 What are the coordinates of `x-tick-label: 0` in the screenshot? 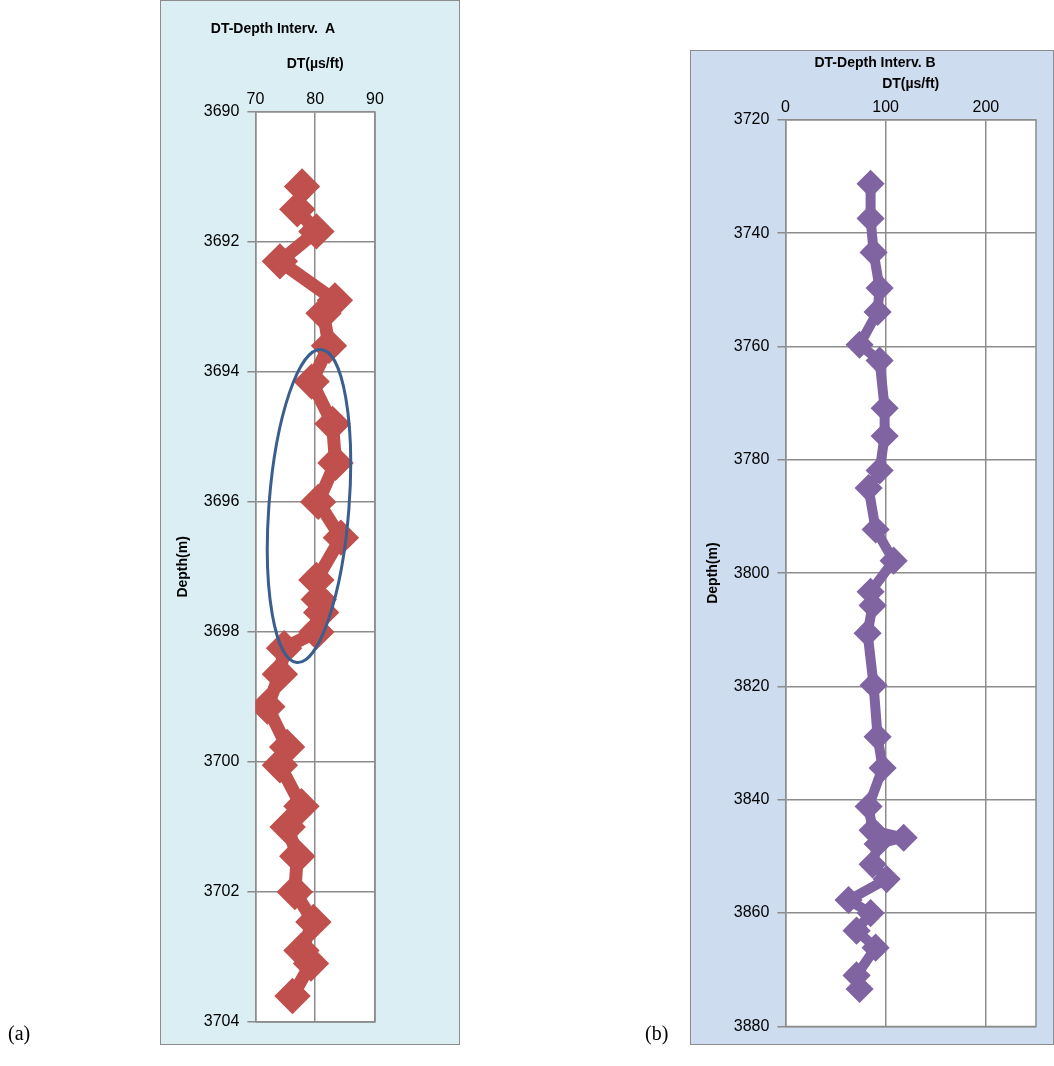 It's located at (785, 106).